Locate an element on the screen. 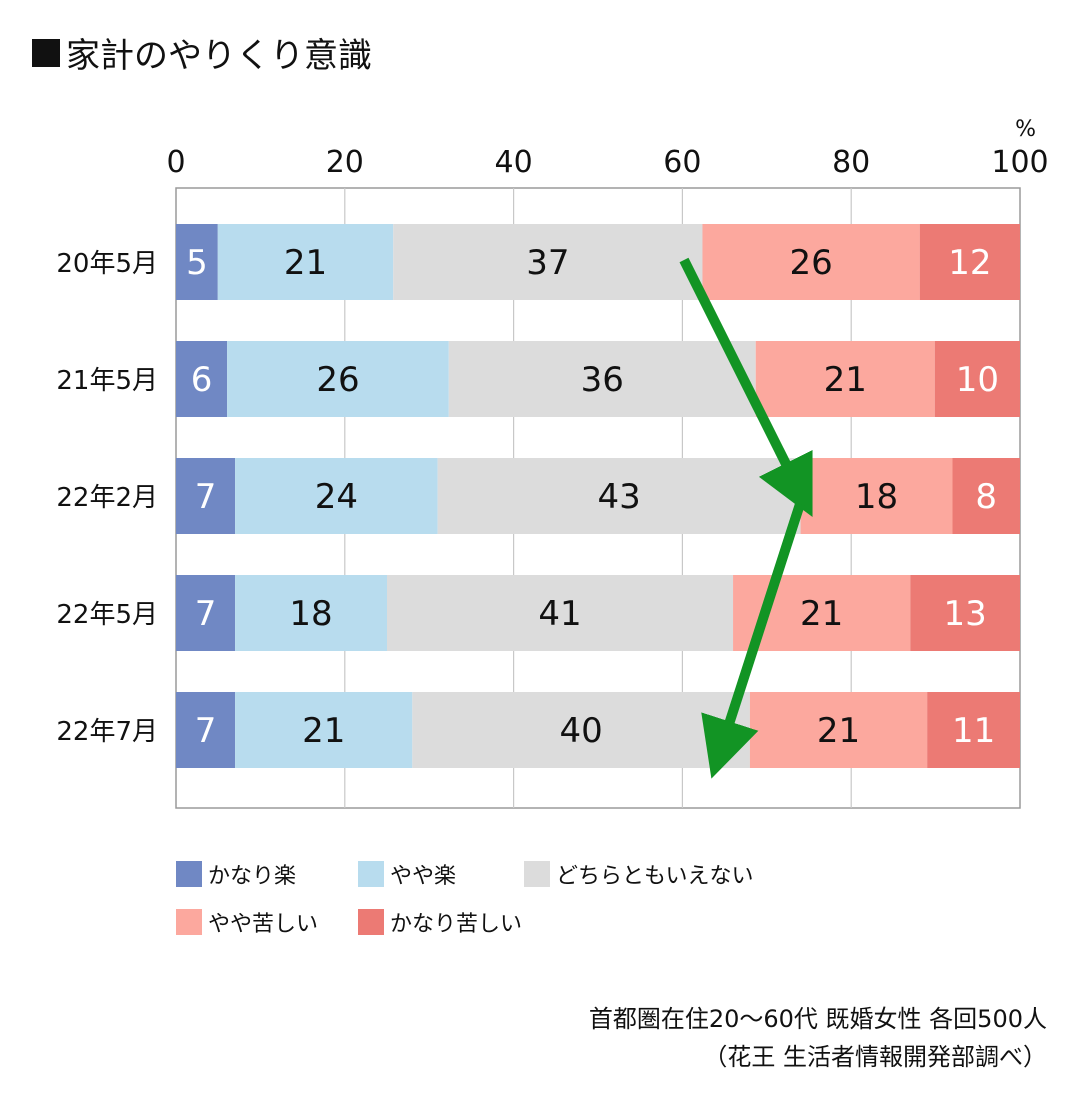  data-label: 40 is located at coordinates (580, 731).